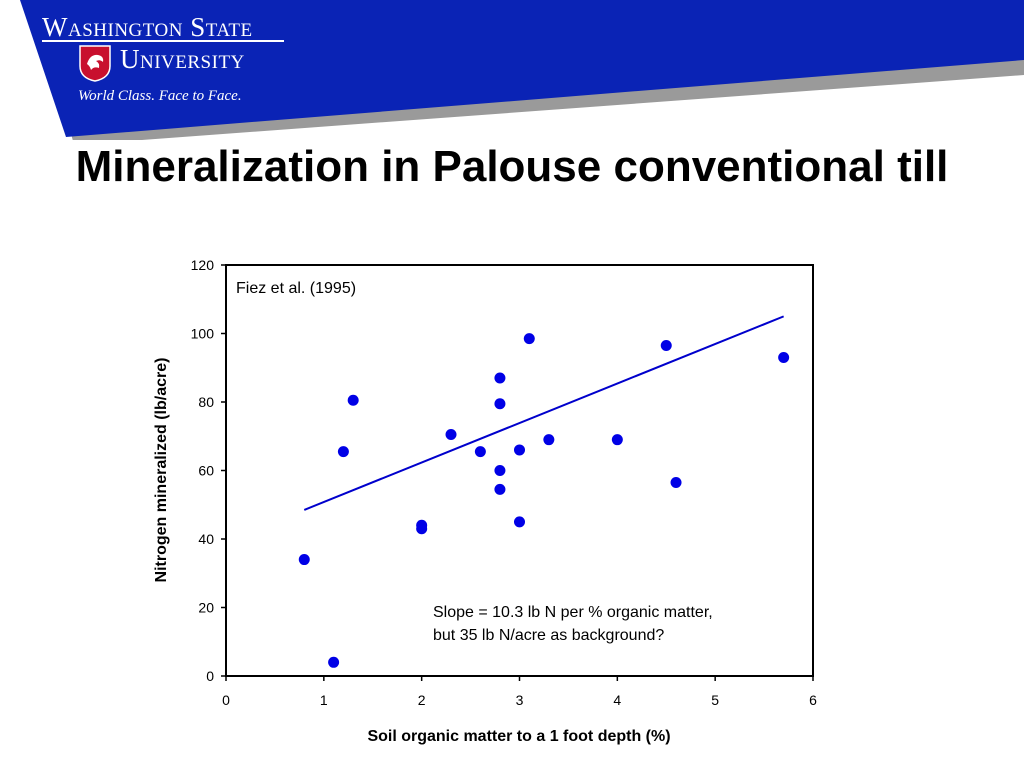  What do you see at coordinates (163, 41) in the screenshot?
I see `logo-divider` at bounding box center [163, 41].